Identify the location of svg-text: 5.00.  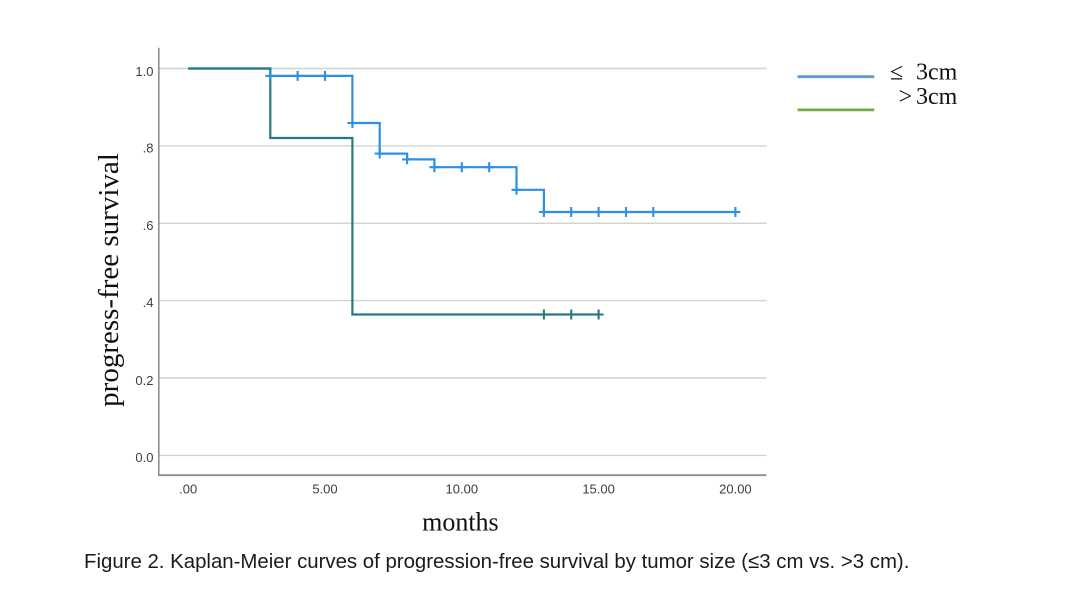
(324, 489).